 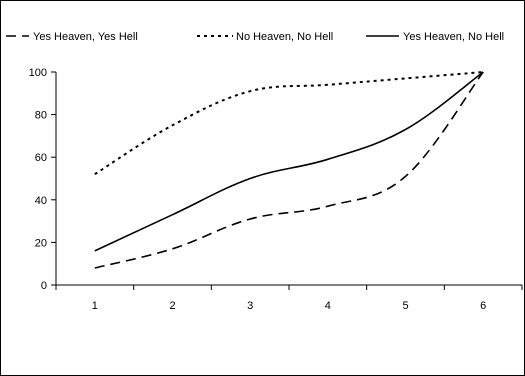 I want to click on legend-label-2: No Heaven, No Hell, so click(x=284, y=37).